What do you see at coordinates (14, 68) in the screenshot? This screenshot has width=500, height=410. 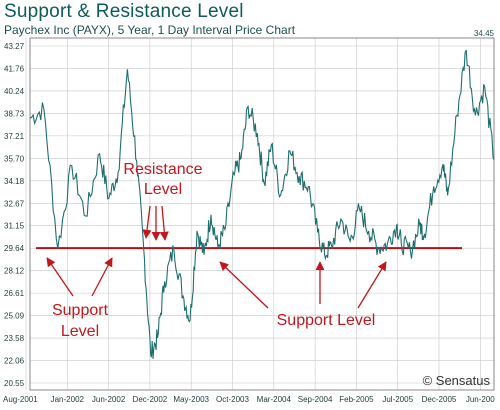 I see `y-tick-label: 41.76` at bounding box center [14, 68].